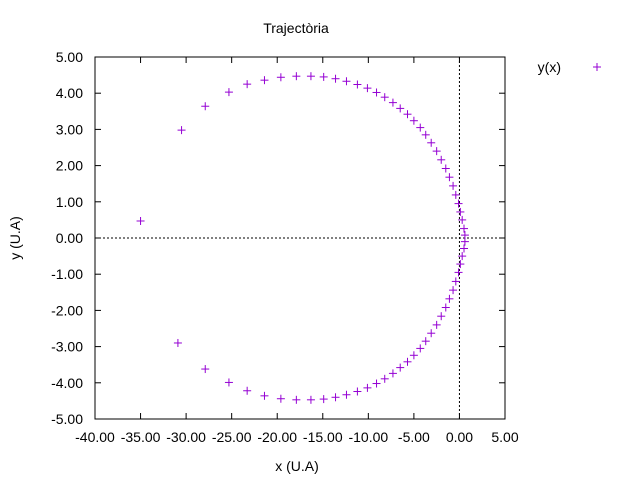  Describe the element at coordinates (368, 437) in the screenshot. I see `x-tick-label: -10.00` at that location.